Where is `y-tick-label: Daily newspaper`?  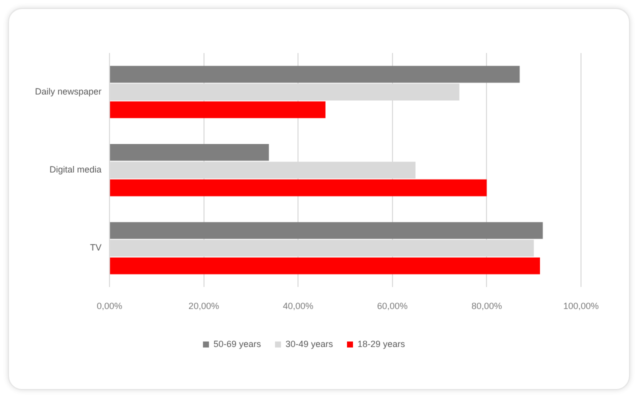
y-tick-label: Daily newspaper is located at coordinates (68, 91).